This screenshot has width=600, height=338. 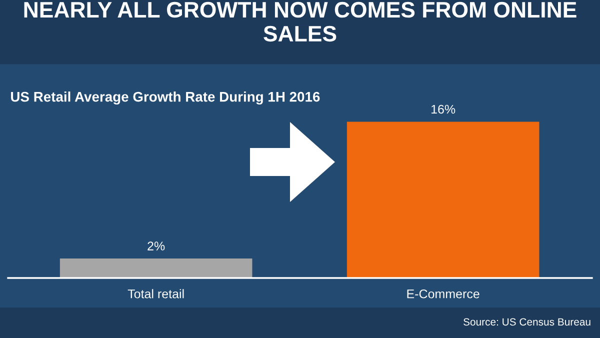 What do you see at coordinates (300, 22) in the screenshot?
I see `chart-title: NEARLY ALL GROWTH NOW COMES FROM ONLINE SALES` at bounding box center [300, 22].